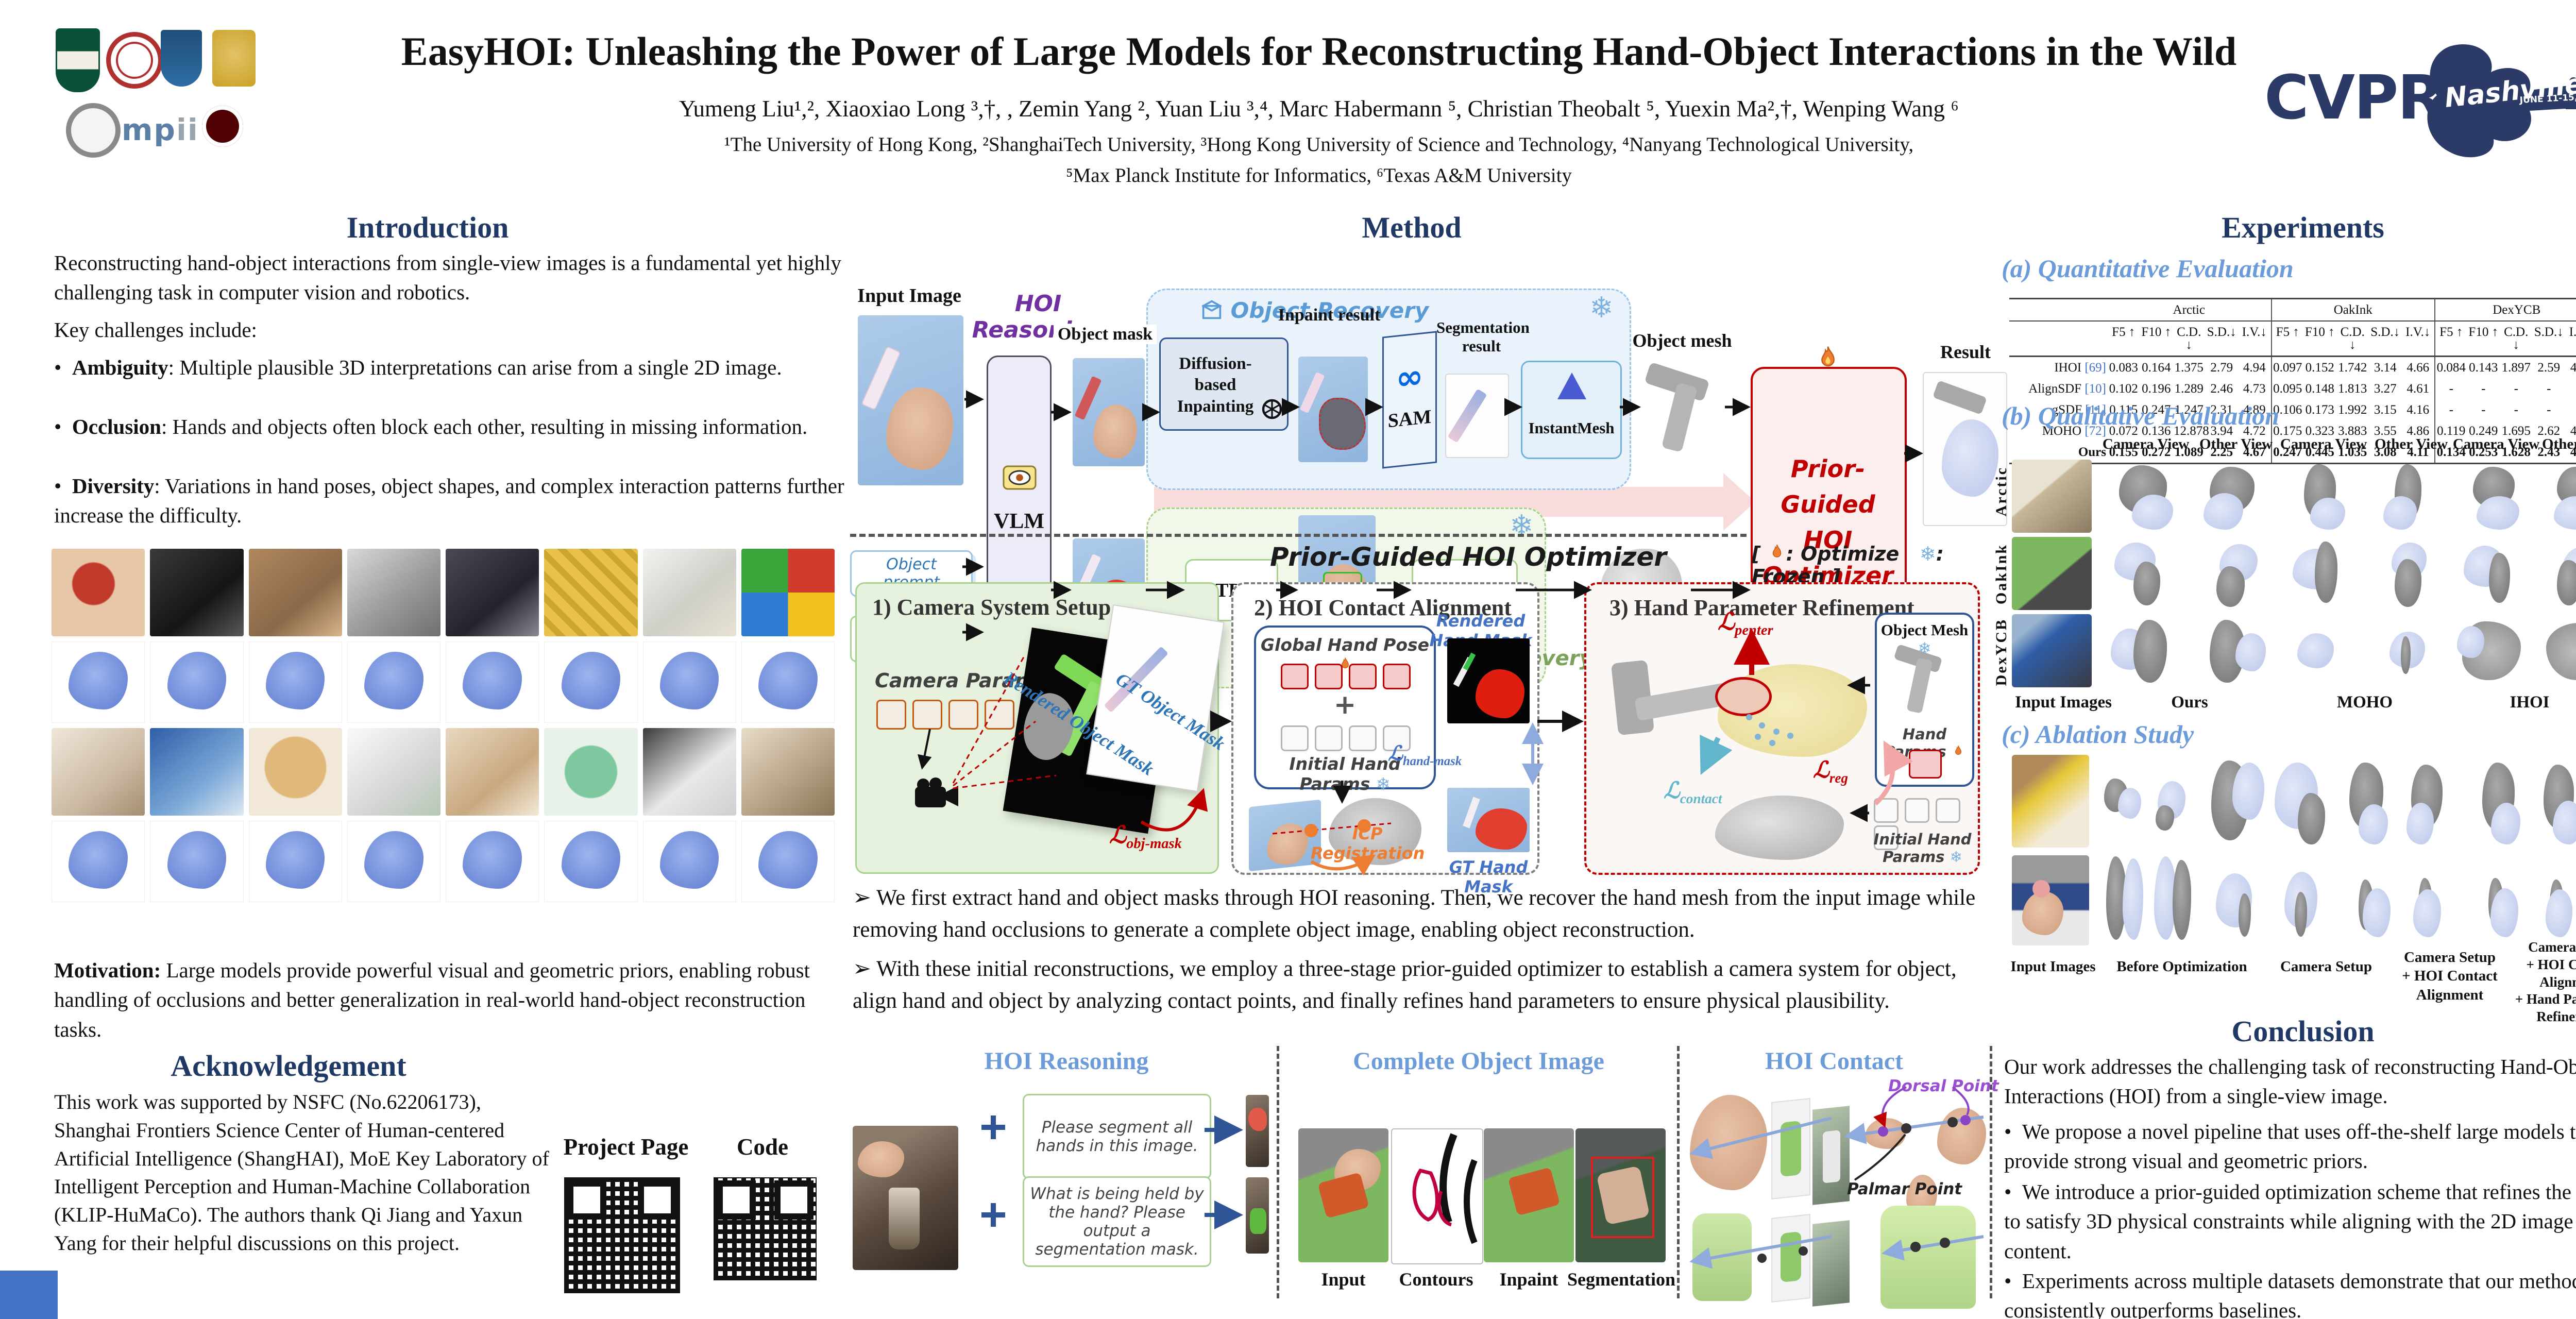 This screenshot has height=1319, width=2576. I want to click on view-header: Other View, so click(2558, 444).